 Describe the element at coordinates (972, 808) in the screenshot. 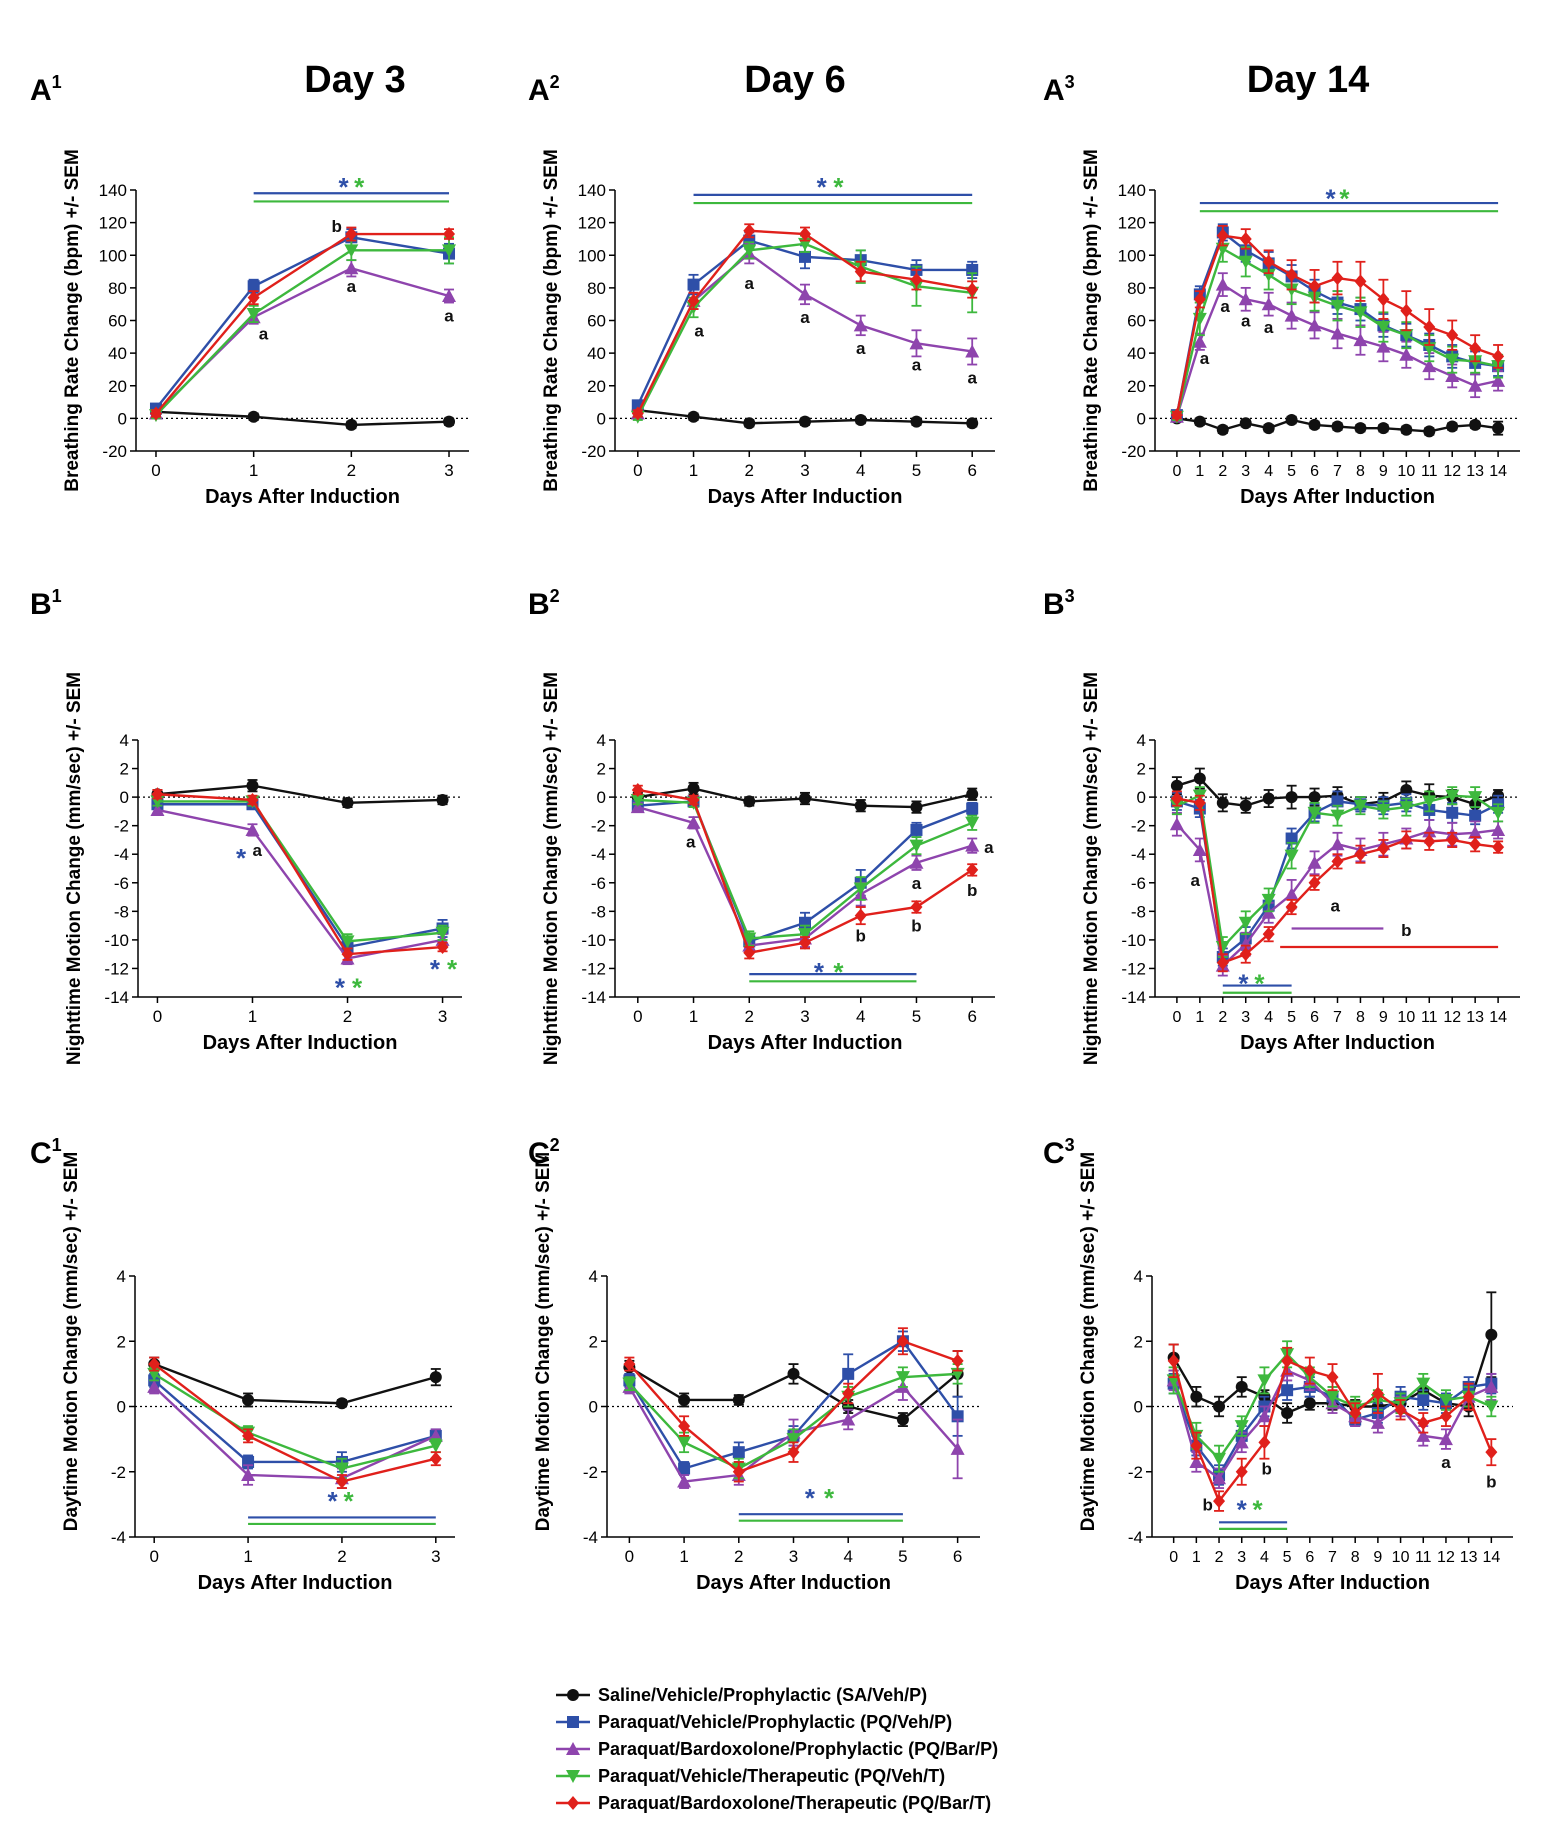

I see `data-point-pq_veh_p` at that location.